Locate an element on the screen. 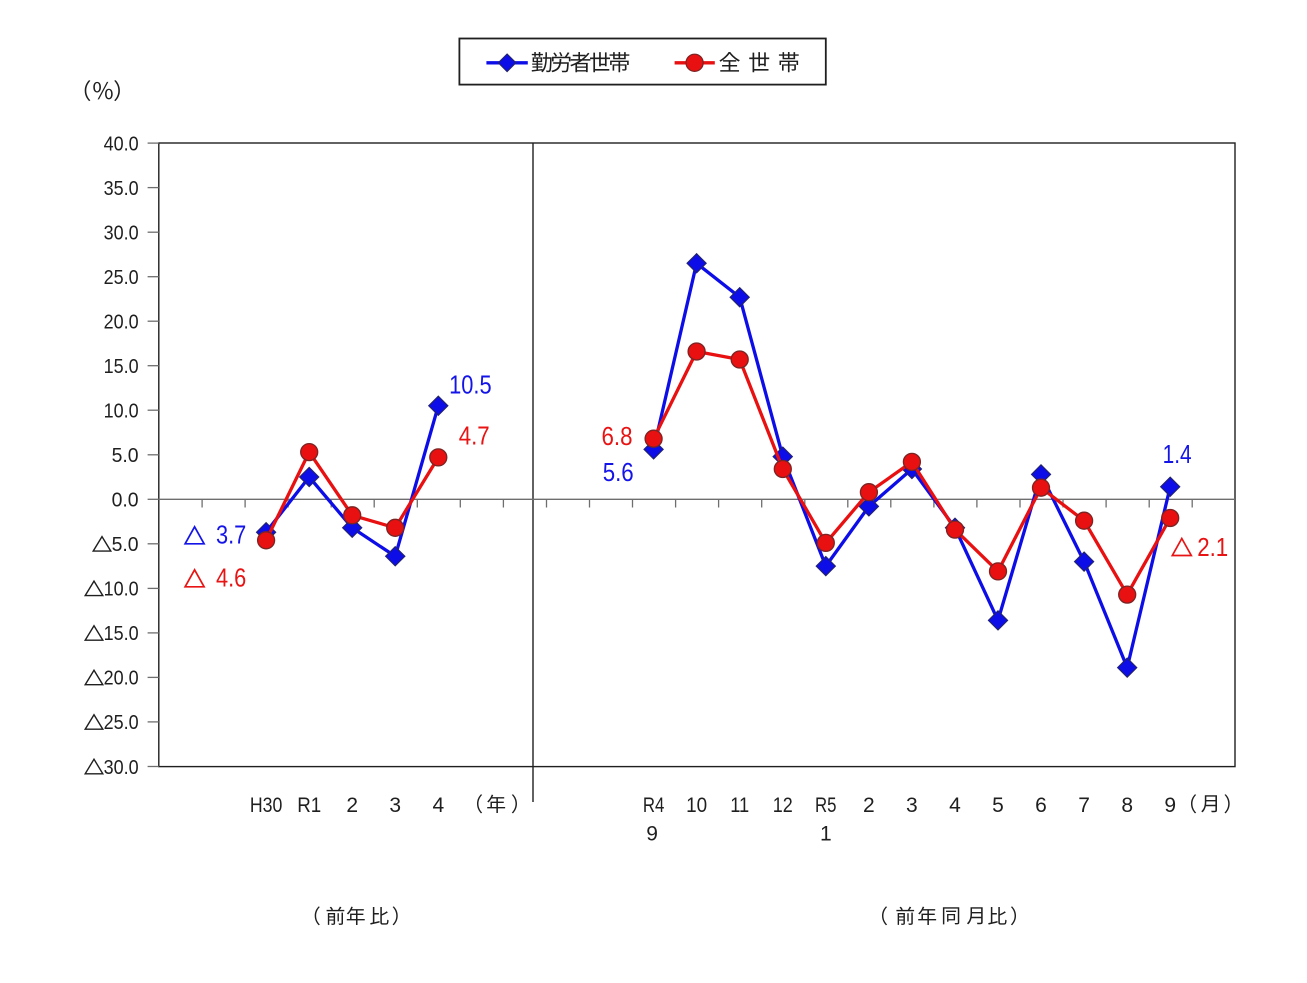 This screenshot has width=1307, height=983. svg-text: 4.6 is located at coordinates (231, 578).